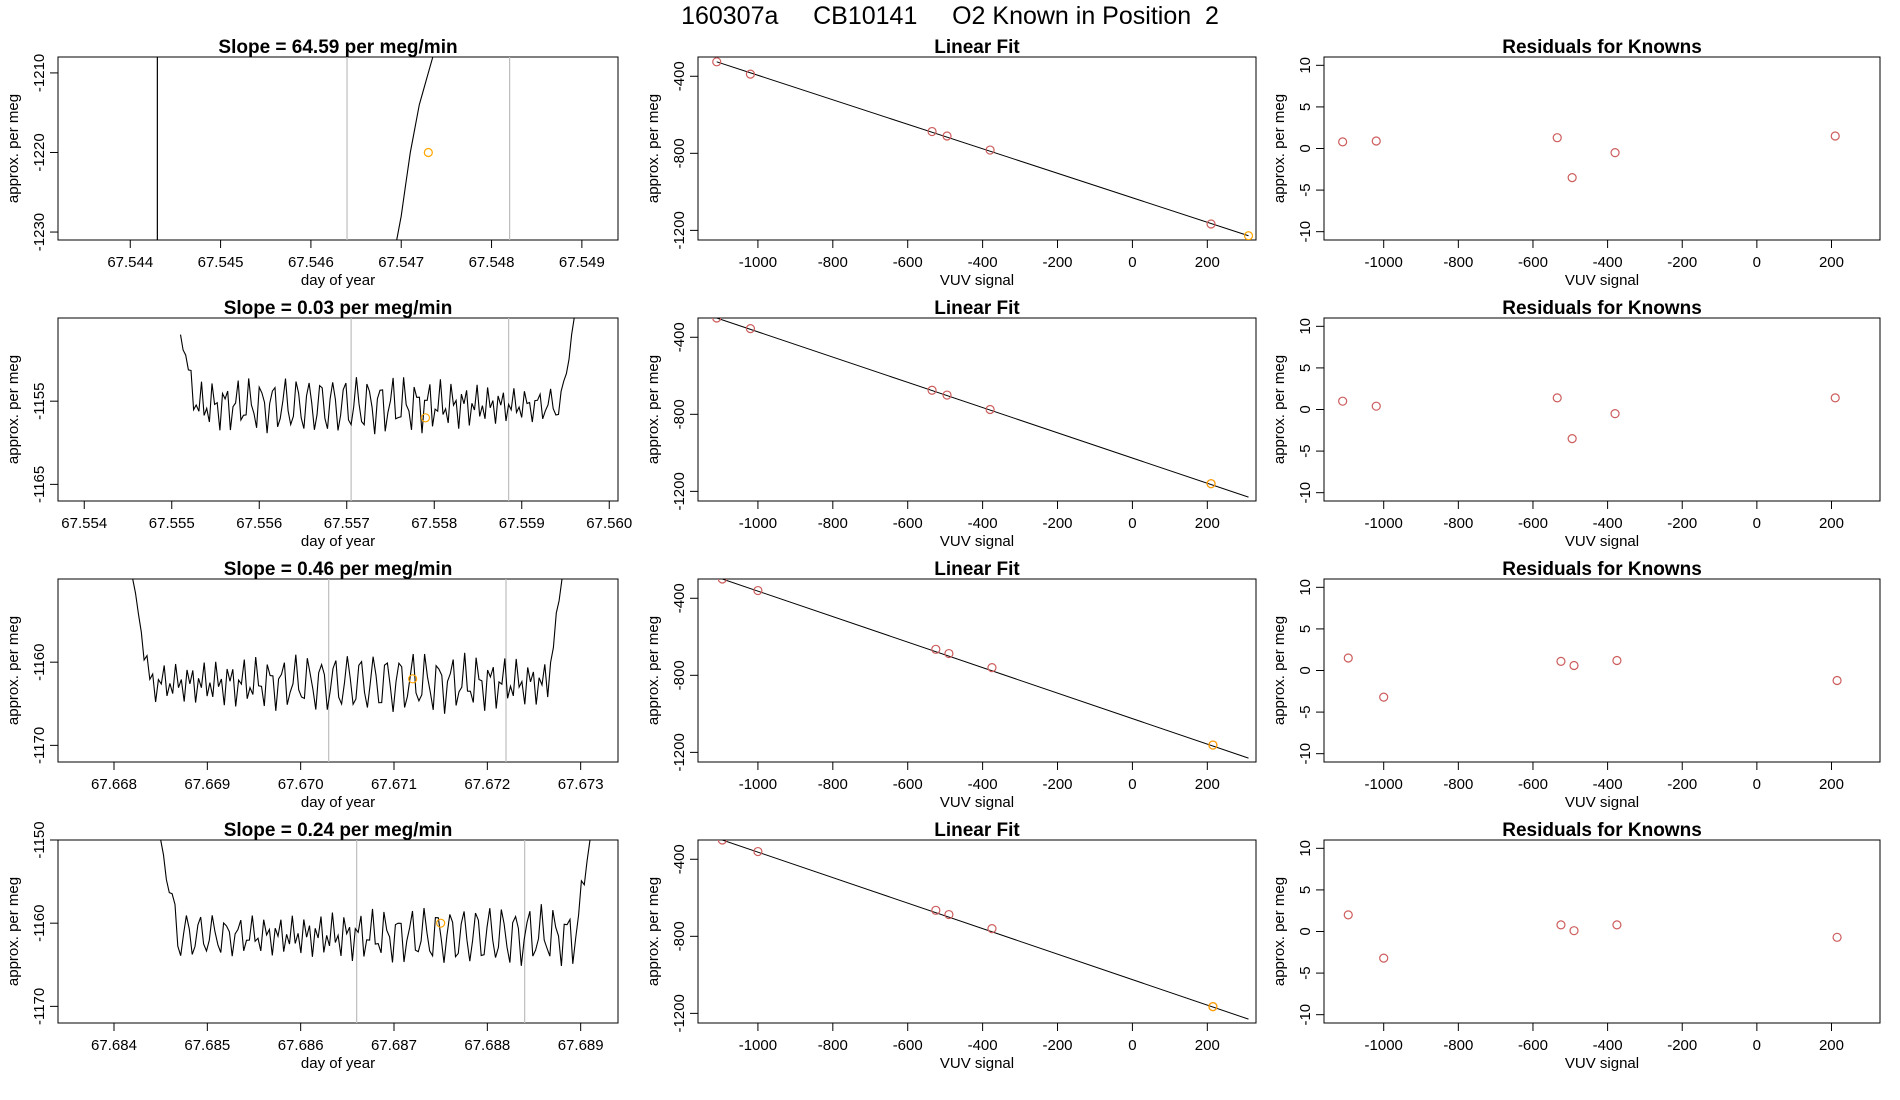 This screenshot has width=1900, height=1100. Describe the element at coordinates (1305, 711) in the screenshot. I see `y-tick-label: -5` at that location.